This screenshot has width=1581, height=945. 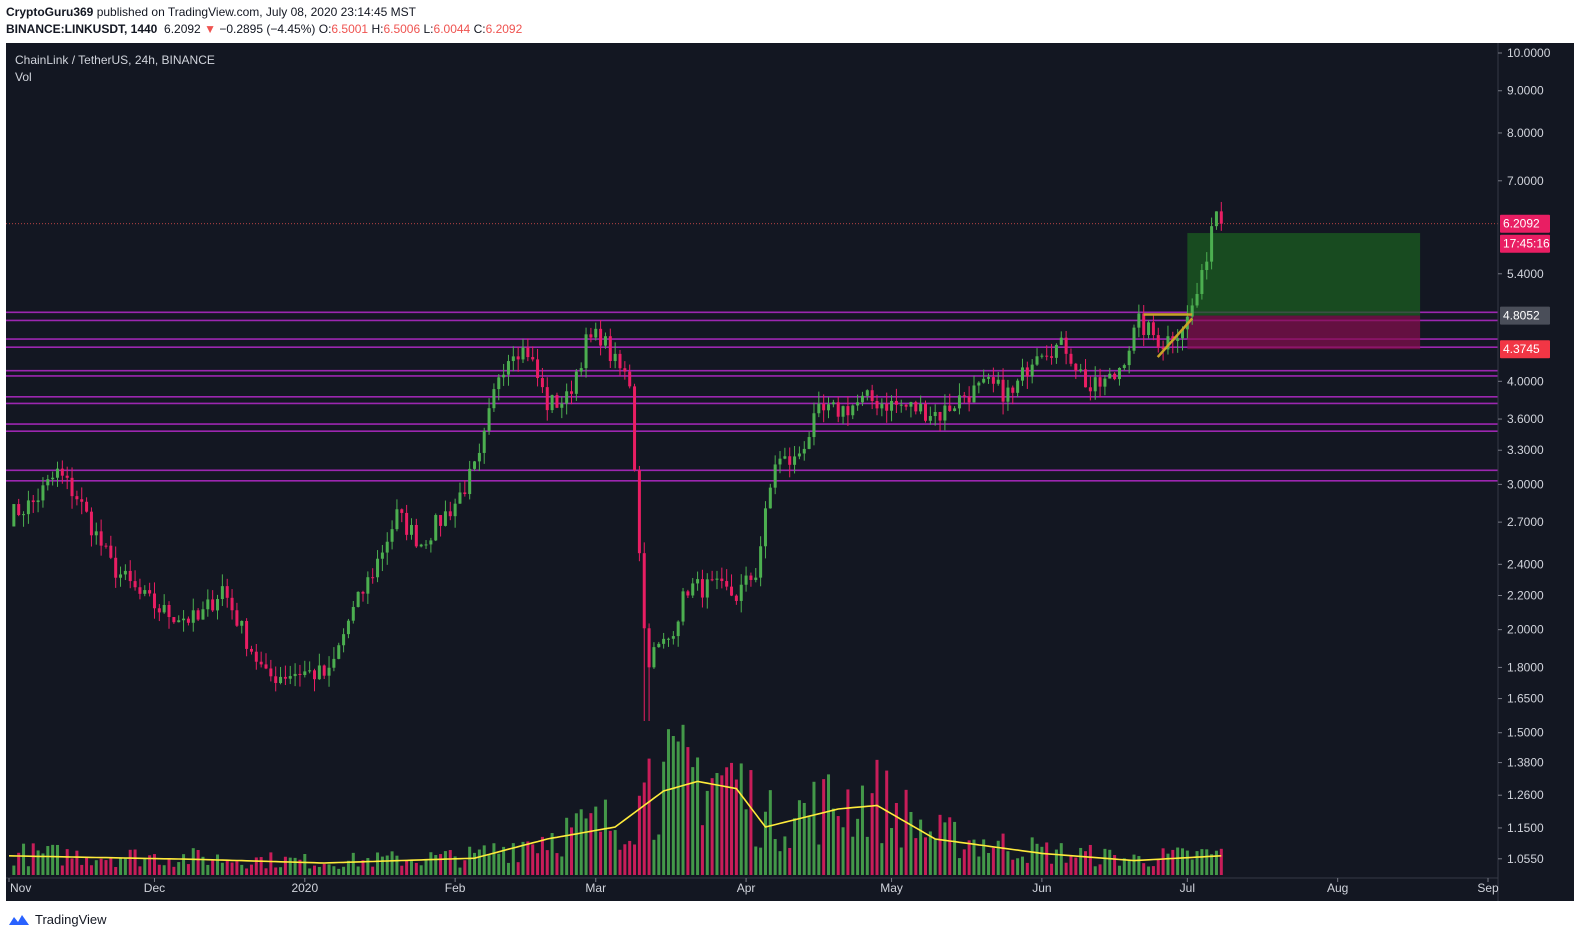 I want to click on time-axis: Nov Dec 2020 Feb Mar Apr May Jun Jul Aug Sep, so click(x=753, y=886).